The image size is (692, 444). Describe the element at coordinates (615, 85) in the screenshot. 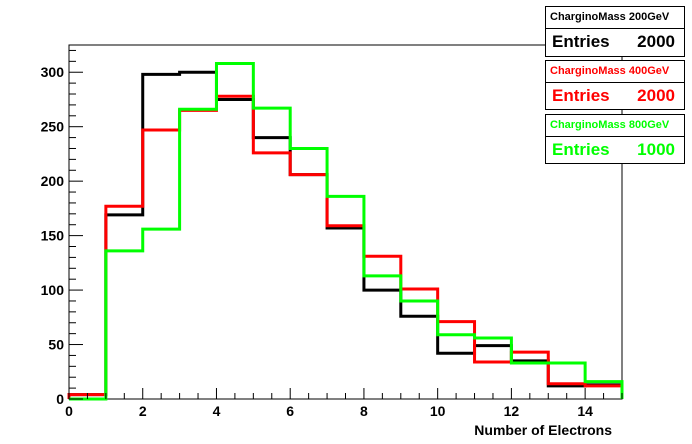

I see `stats-box-400gev: CharginoMass 400GeV Entries 2000` at that location.